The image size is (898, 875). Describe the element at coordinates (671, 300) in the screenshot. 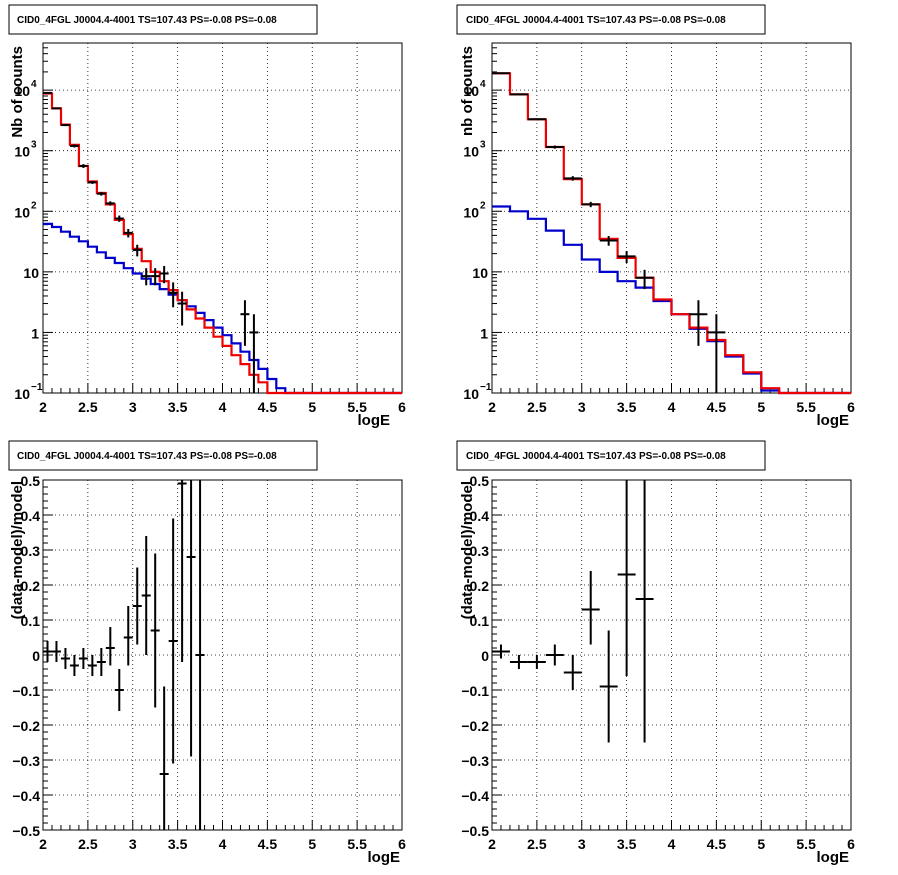

I see `model-component-line` at that location.